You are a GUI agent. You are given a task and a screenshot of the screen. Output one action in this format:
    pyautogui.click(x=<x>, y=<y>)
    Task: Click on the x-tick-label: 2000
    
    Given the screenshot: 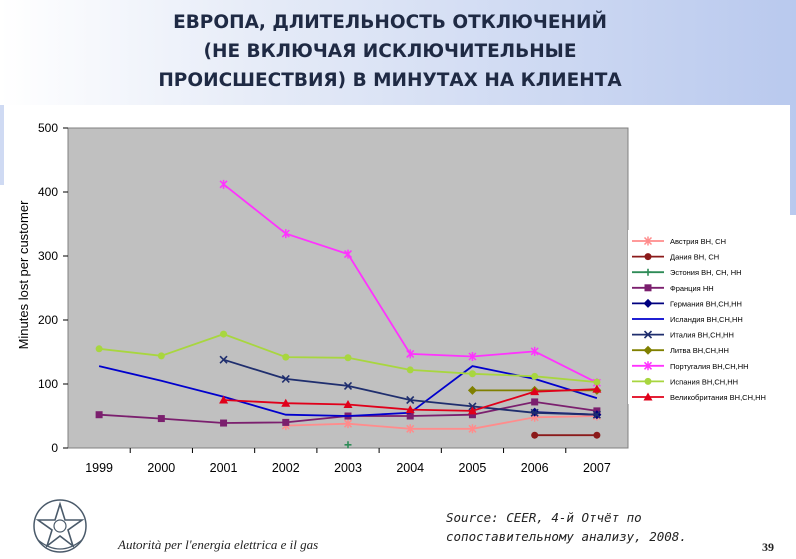 What is the action you would take?
    pyautogui.click(x=161, y=468)
    